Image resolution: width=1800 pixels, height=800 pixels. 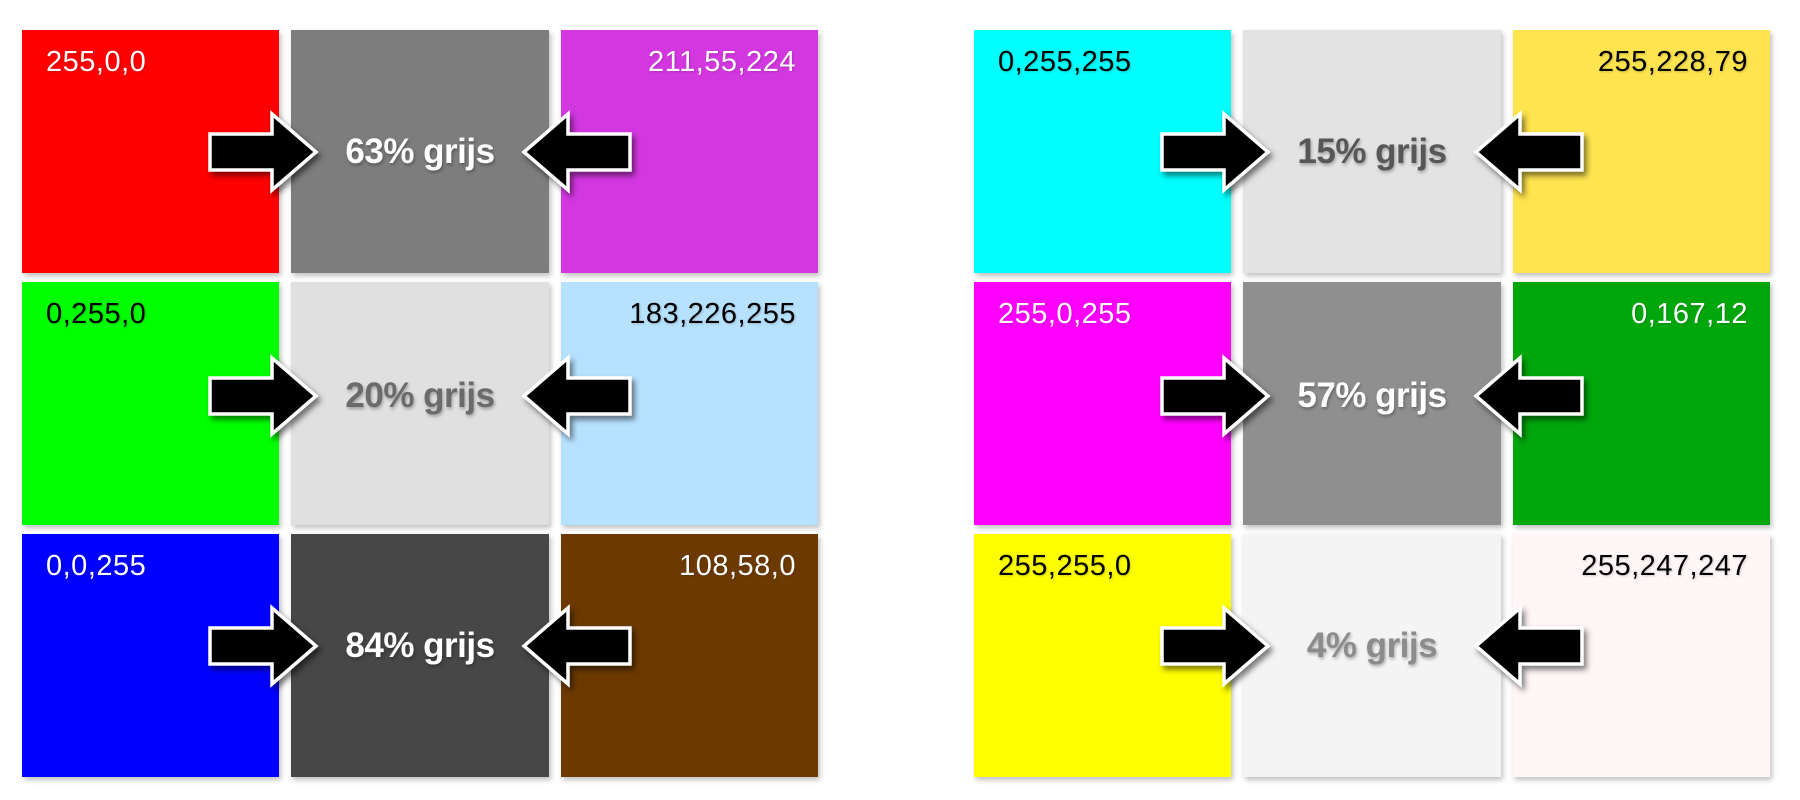 What do you see at coordinates (1065, 314) in the screenshot?
I see `rgb-label: 255,0,255` at bounding box center [1065, 314].